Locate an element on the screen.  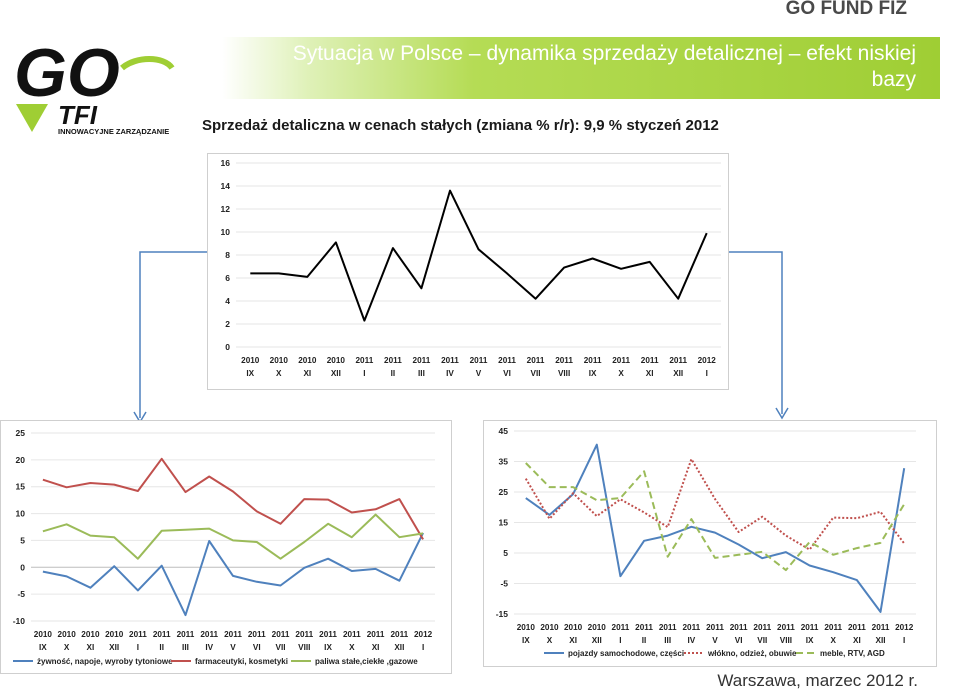
y-tick-label: 5 is located at coordinates (505, 553).